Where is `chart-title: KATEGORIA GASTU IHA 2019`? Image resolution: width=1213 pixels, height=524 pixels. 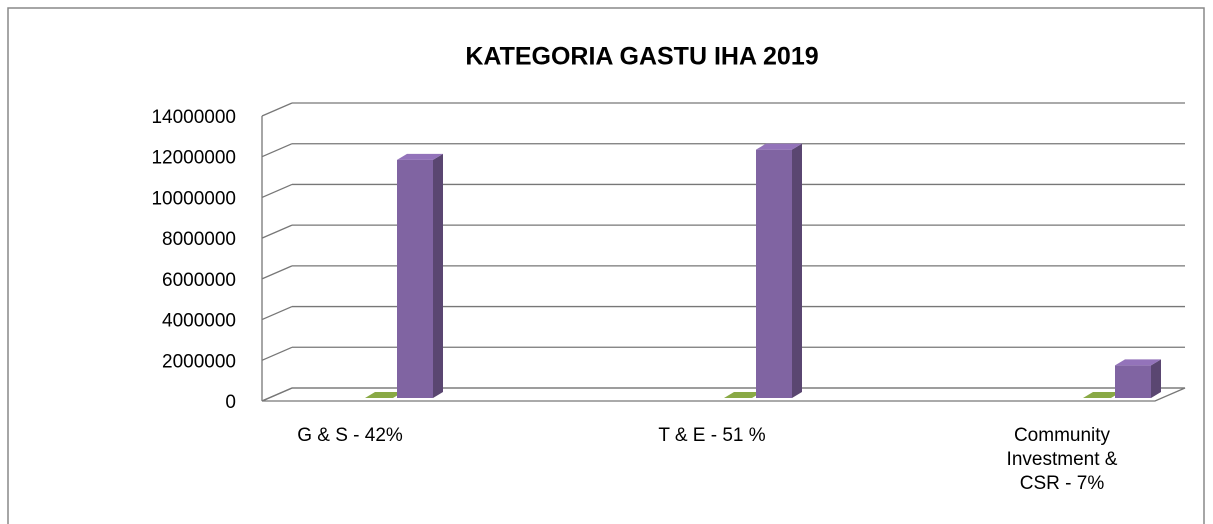
chart-title: KATEGORIA GASTU IHA 2019 is located at coordinates (641, 57).